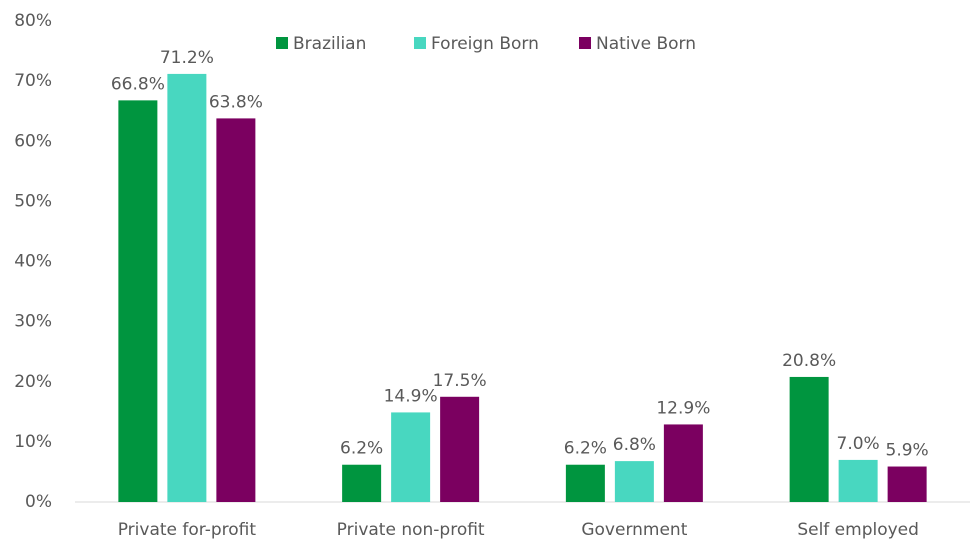 This screenshot has height=544, width=972. Describe the element at coordinates (33, 442) in the screenshot. I see `y-tick-label: 10%` at that location.